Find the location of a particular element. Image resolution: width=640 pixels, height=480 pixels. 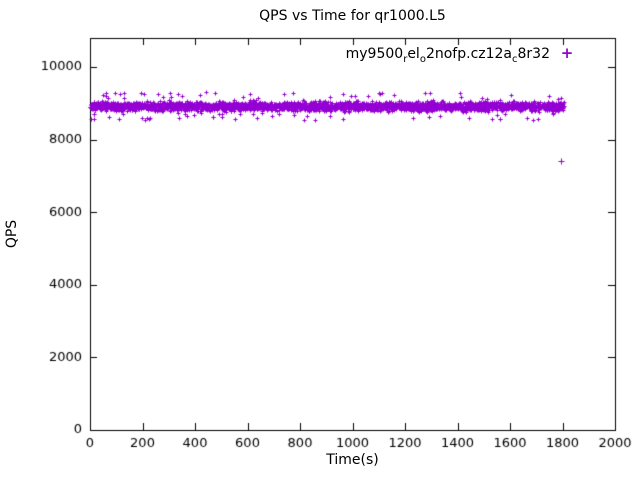

legend: my9500relo2nofp.cz12ac8r32 + is located at coordinates (465, 55).